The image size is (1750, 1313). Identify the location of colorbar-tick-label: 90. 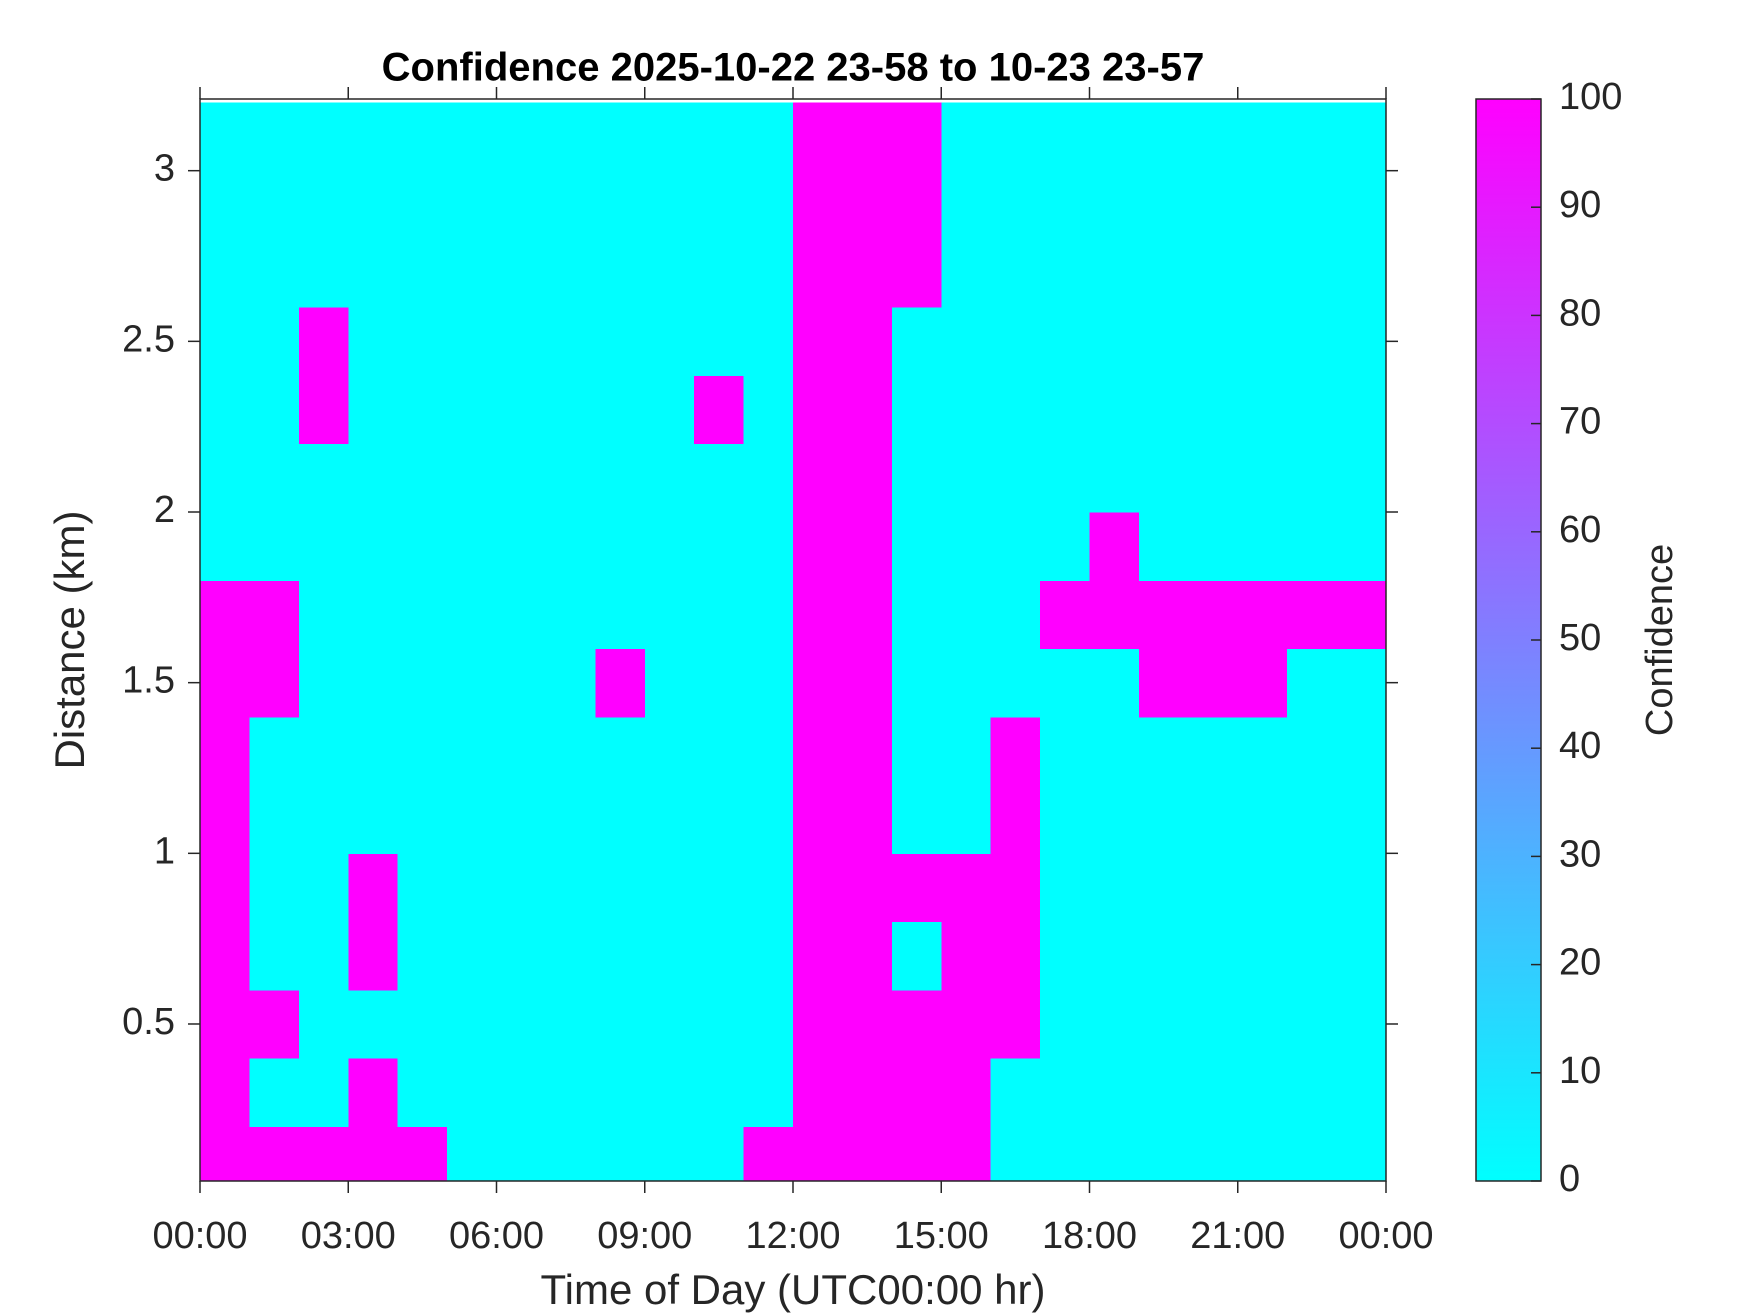
(1580, 205).